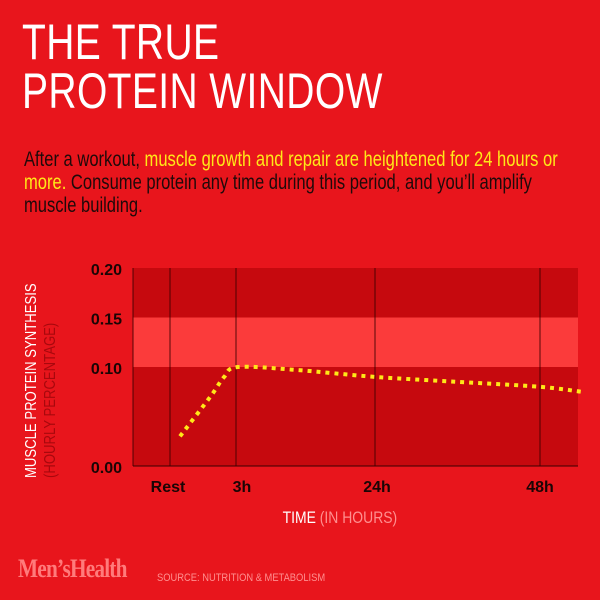  I want to click on x-axis-title: TIME, so click(299, 517).